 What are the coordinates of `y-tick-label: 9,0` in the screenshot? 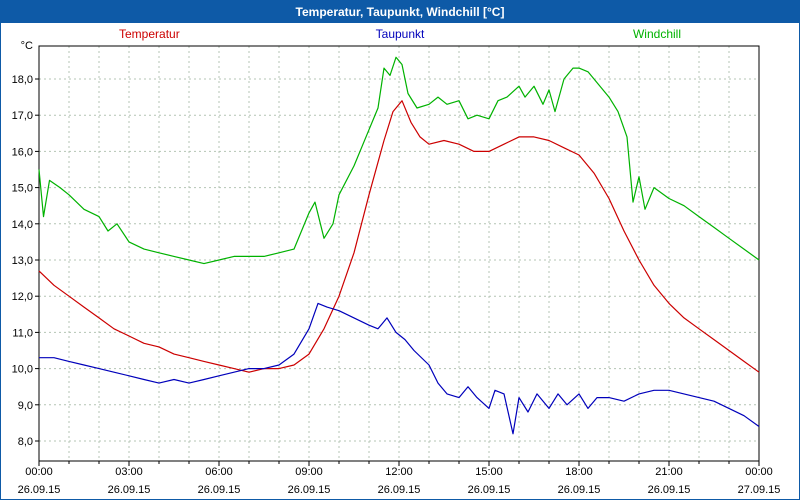 It's located at (25, 406).